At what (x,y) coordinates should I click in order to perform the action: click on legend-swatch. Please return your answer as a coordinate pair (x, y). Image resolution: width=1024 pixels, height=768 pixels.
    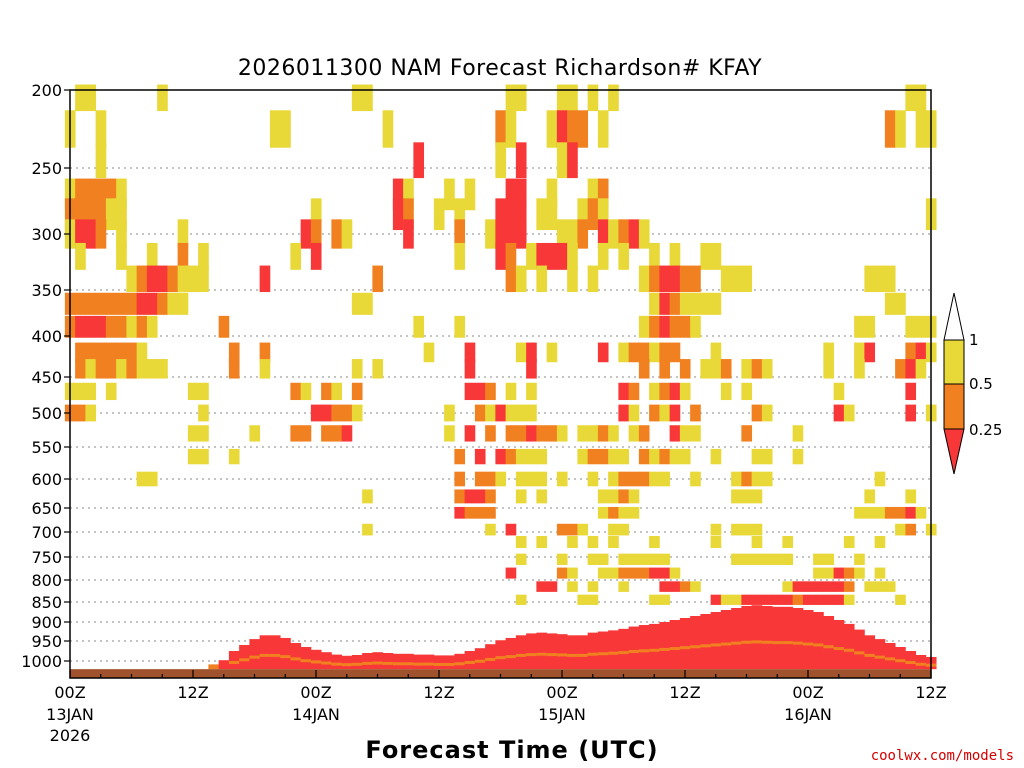
    Looking at the image, I should click on (954, 406).